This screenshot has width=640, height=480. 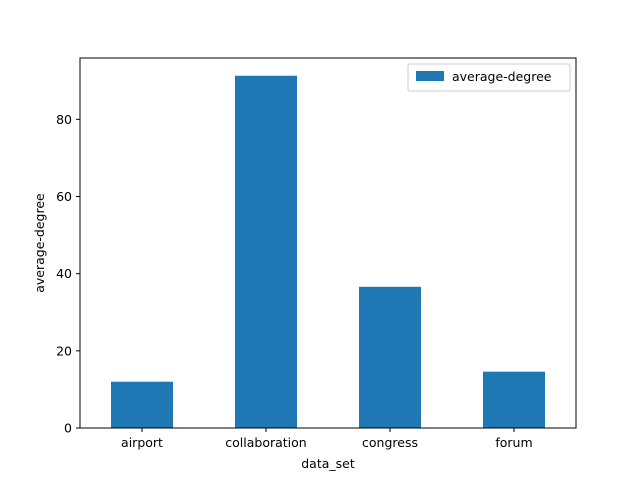 I want to click on y-axis-ticks: 0 20 40 60 80, so click(x=68, y=274).